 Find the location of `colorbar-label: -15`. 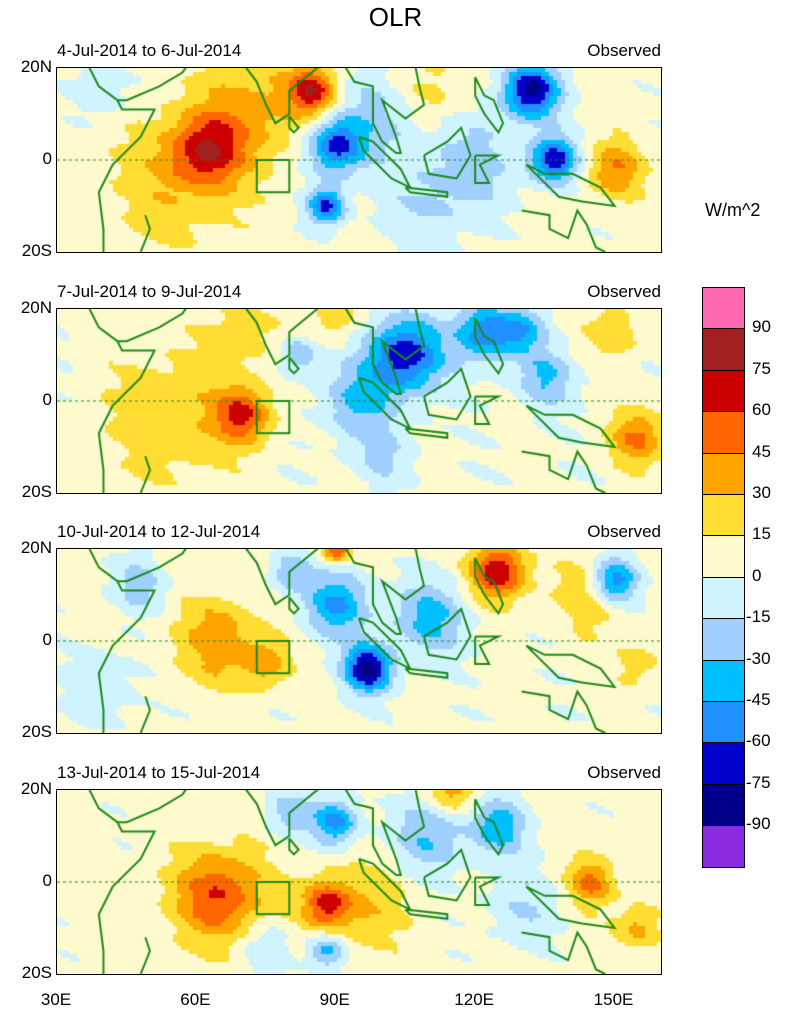

colorbar-label: -15 is located at coordinates (758, 617).